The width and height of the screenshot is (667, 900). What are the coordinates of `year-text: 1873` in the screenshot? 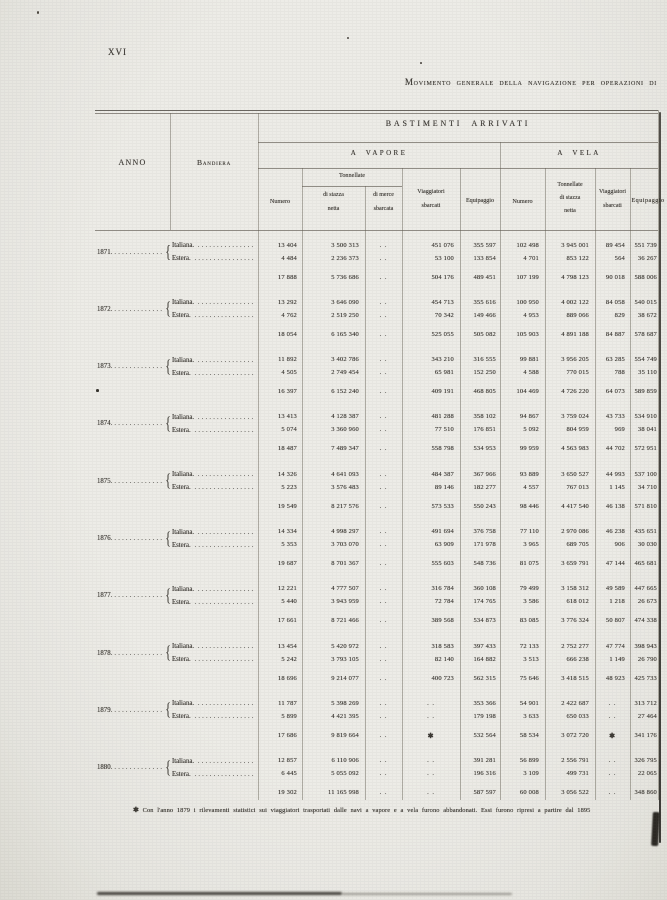 It's located at (104, 367).